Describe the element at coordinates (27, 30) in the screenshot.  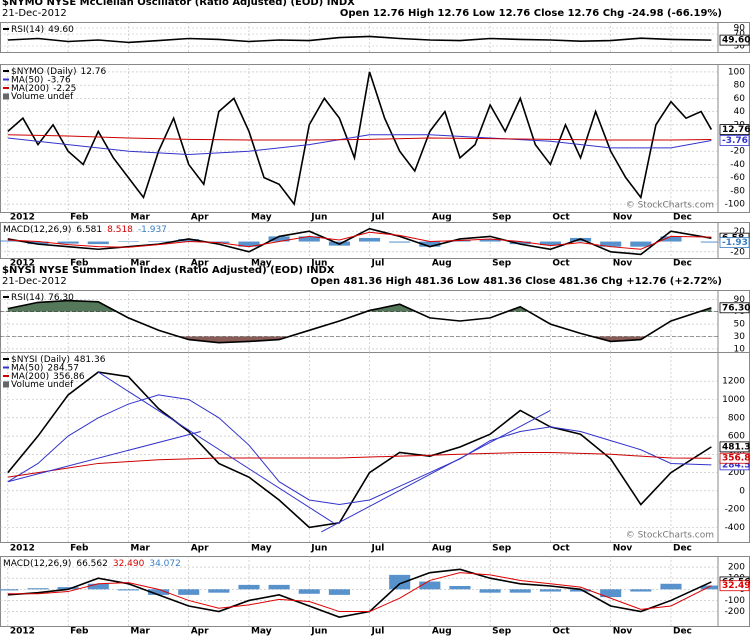
I see `legend-name: RSI(14)` at that location.